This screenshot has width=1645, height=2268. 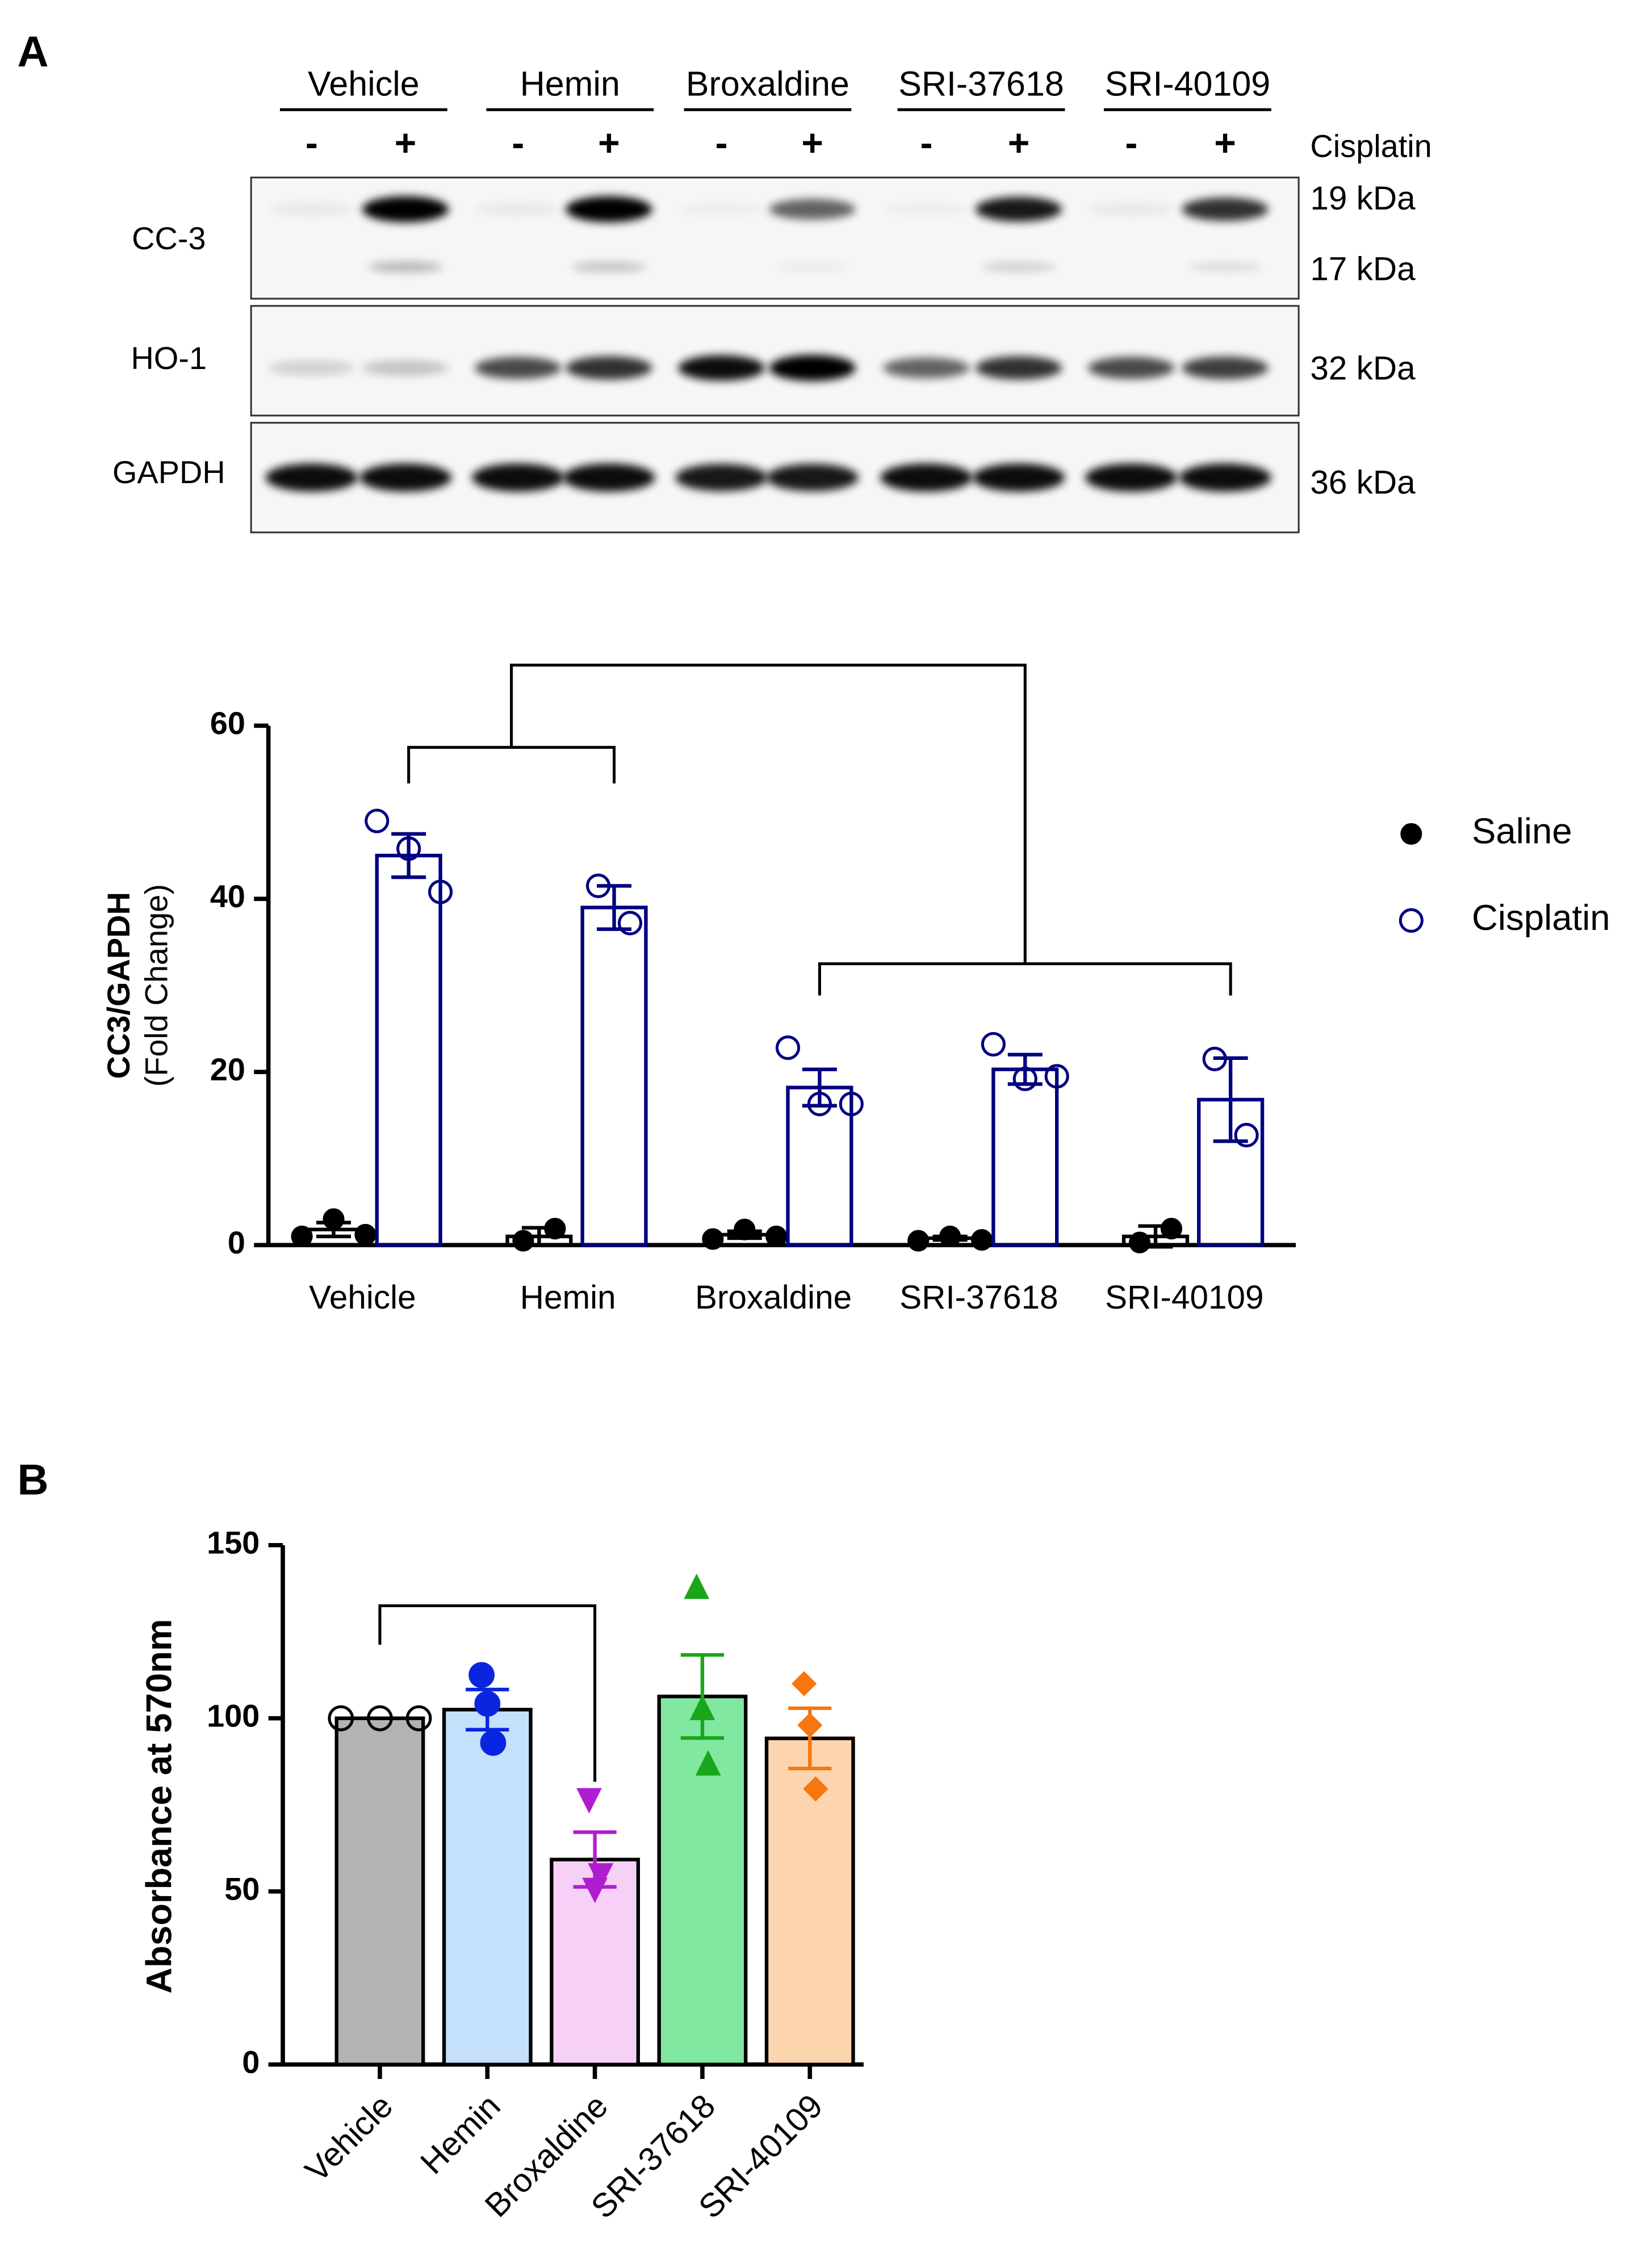 I want to click on row-label: GAPDH, so click(x=169, y=472).